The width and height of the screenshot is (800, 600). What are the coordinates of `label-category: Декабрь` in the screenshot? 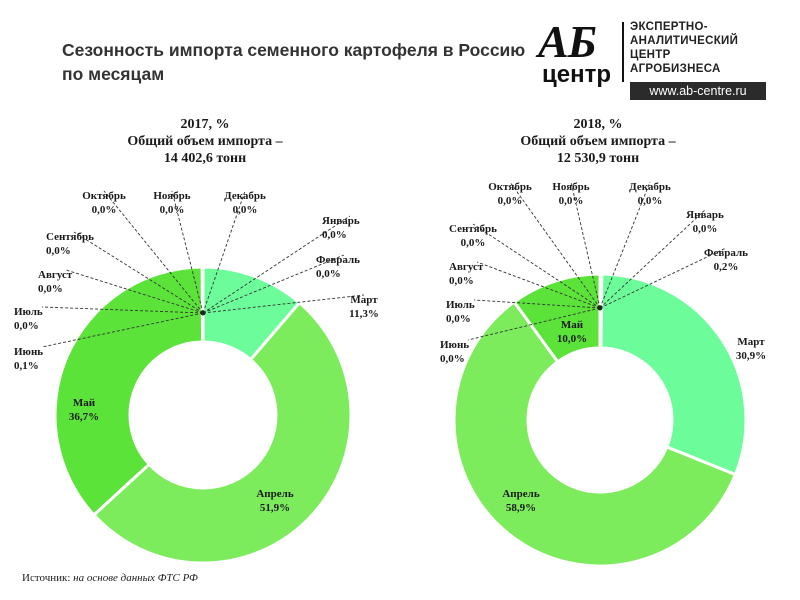 It's located at (650, 187).